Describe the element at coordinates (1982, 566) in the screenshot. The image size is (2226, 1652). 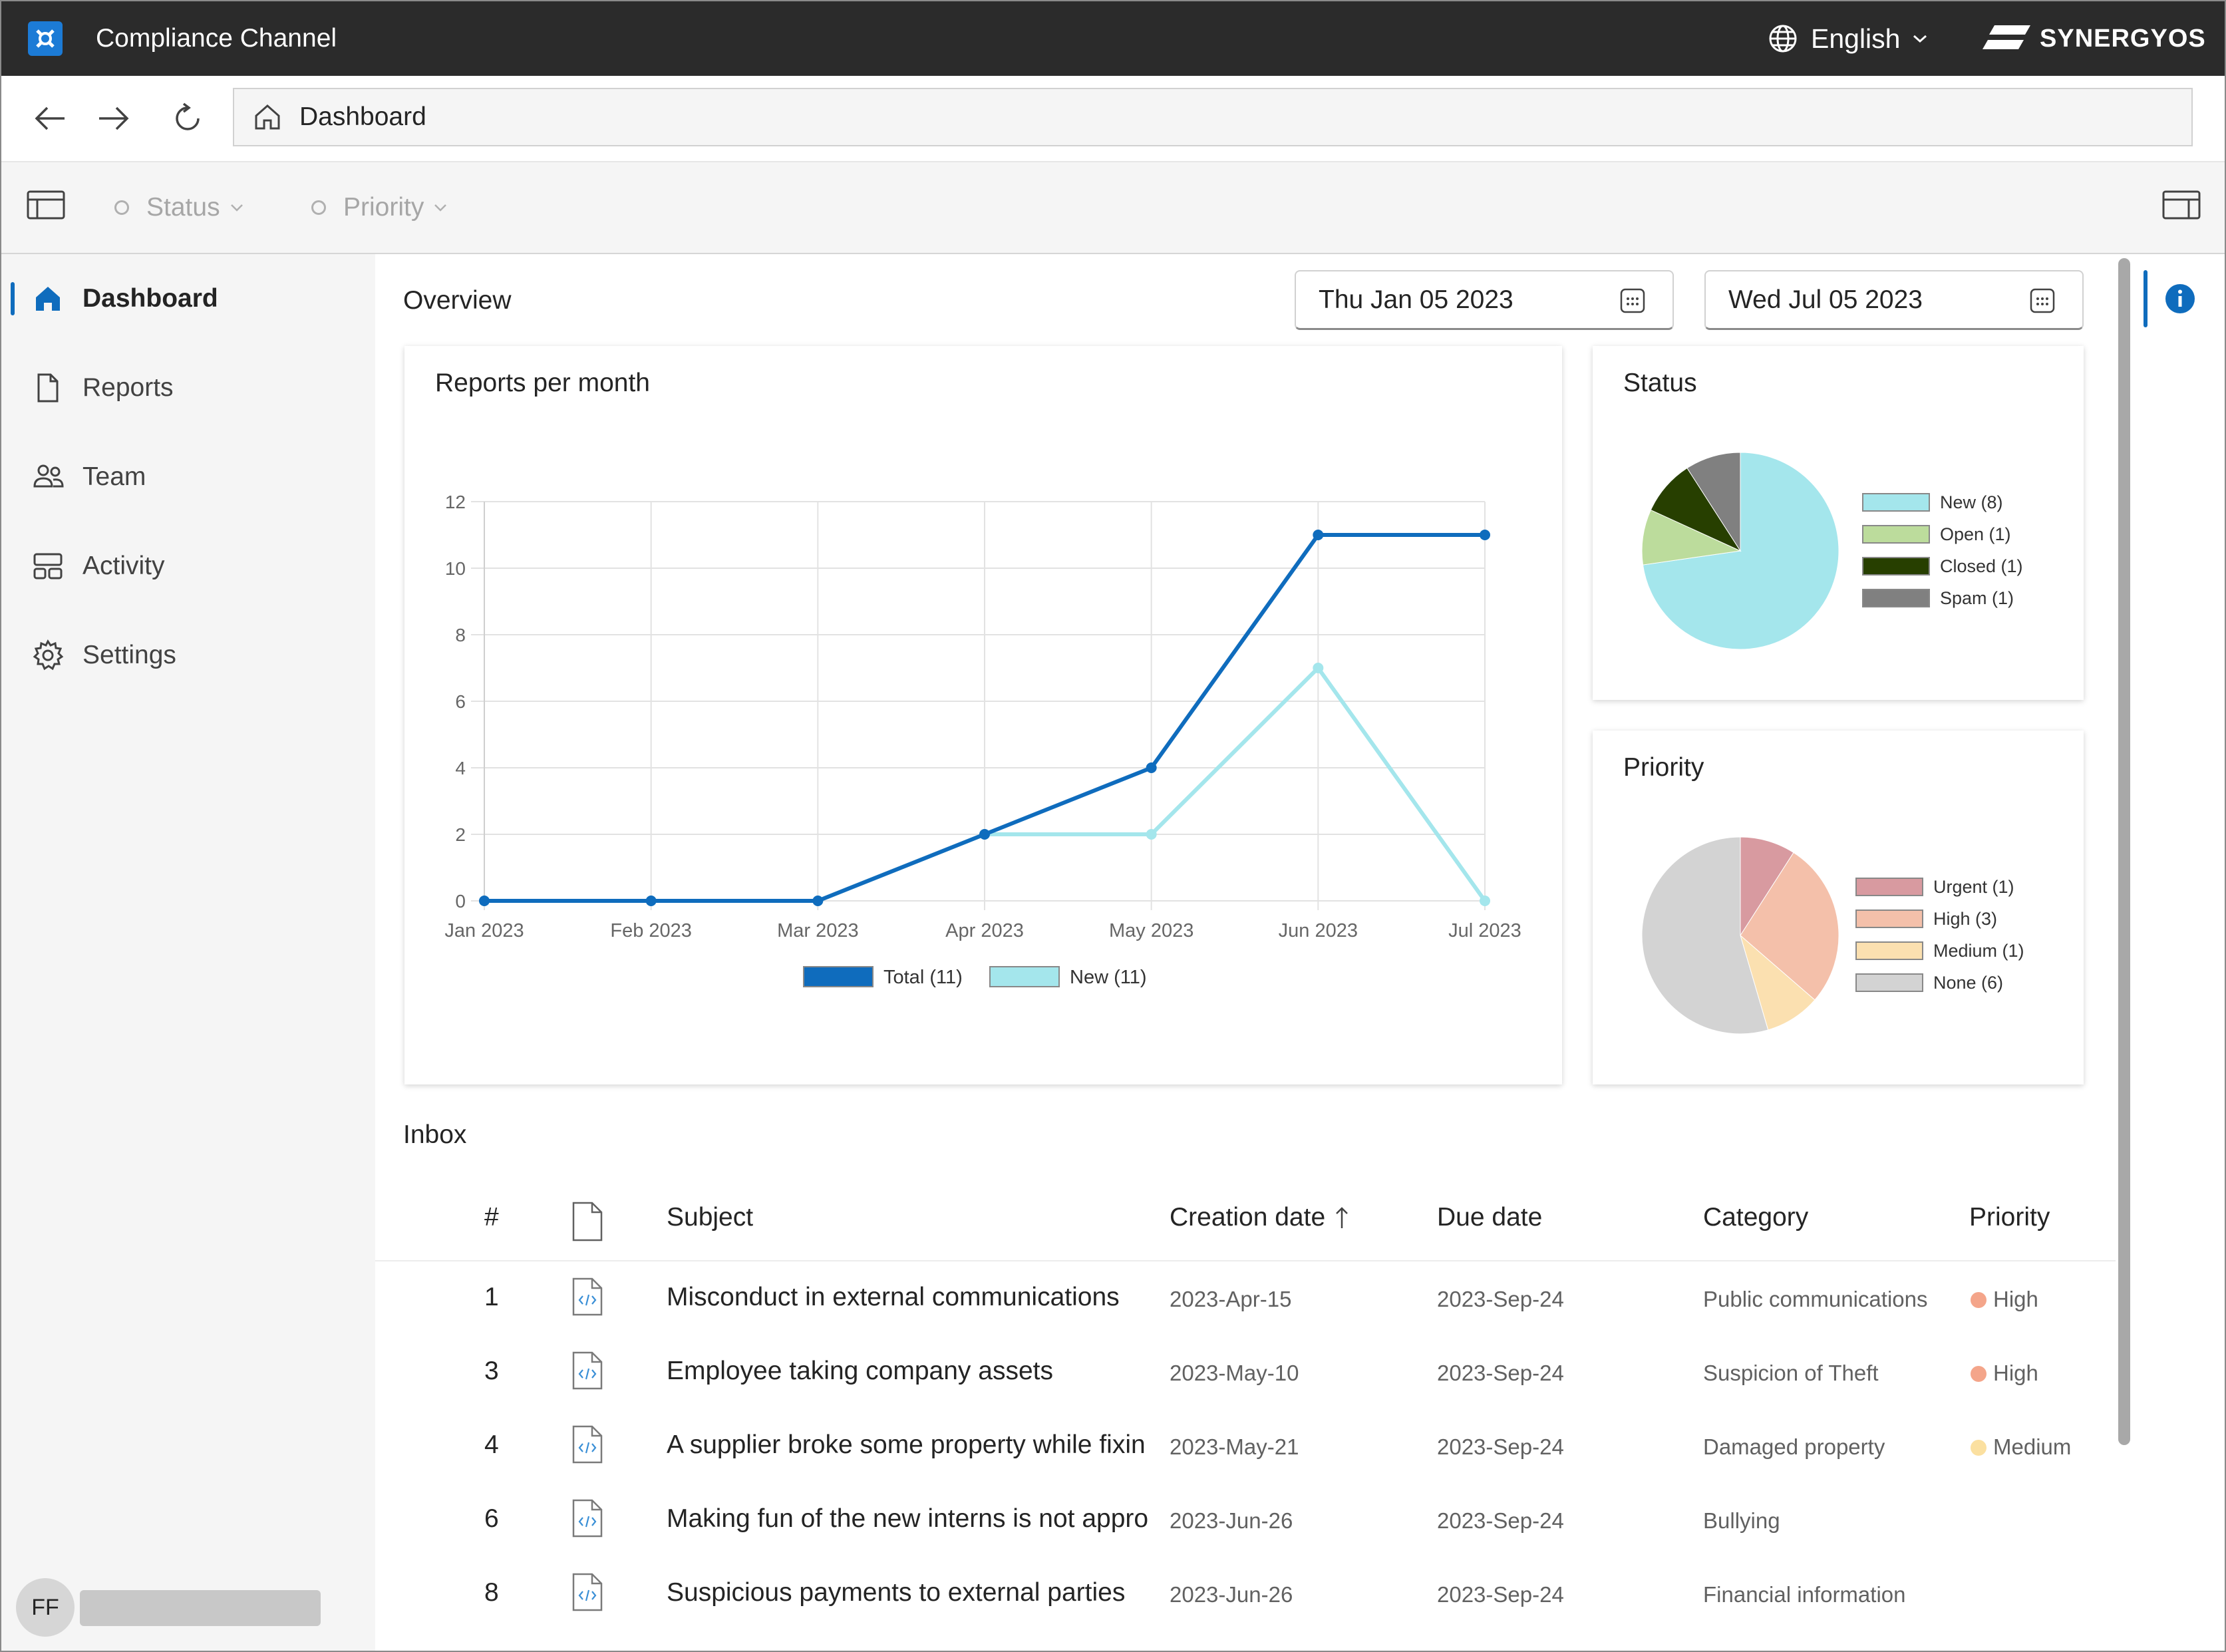
I see `legend-label: Closed (1)` at that location.